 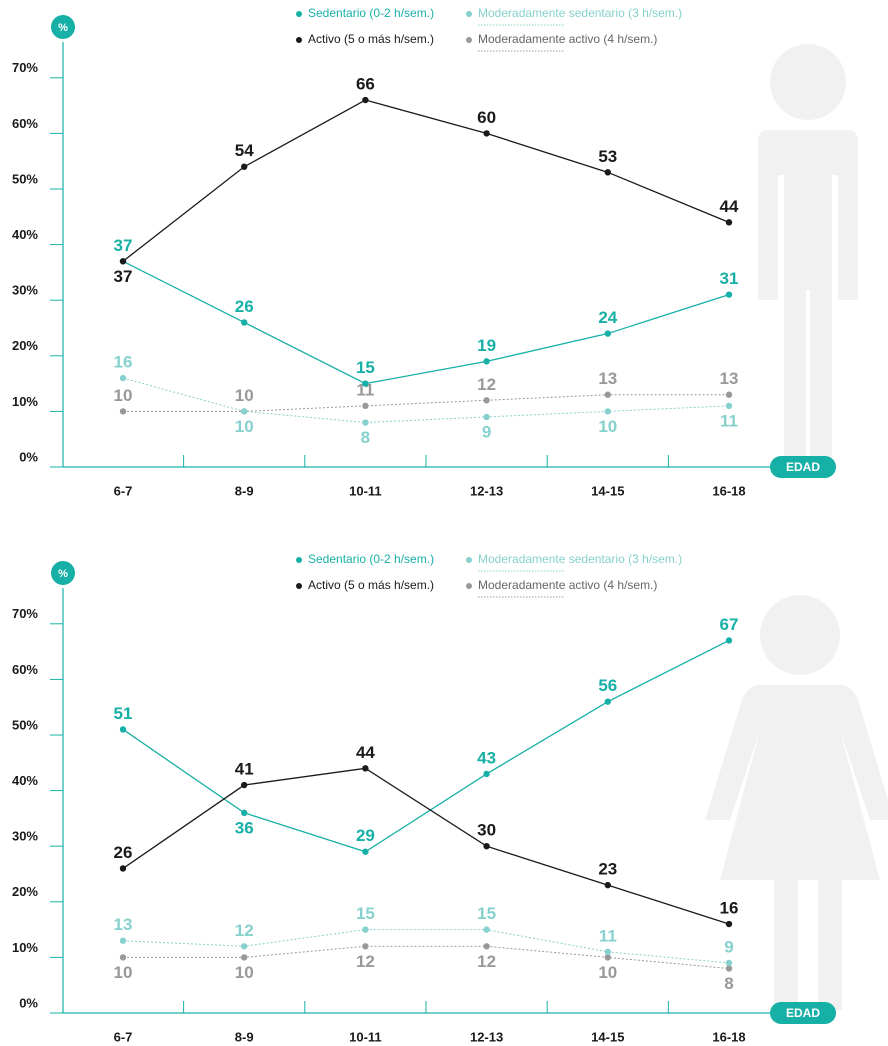 I want to click on data-label: 9, so click(x=486, y=431).